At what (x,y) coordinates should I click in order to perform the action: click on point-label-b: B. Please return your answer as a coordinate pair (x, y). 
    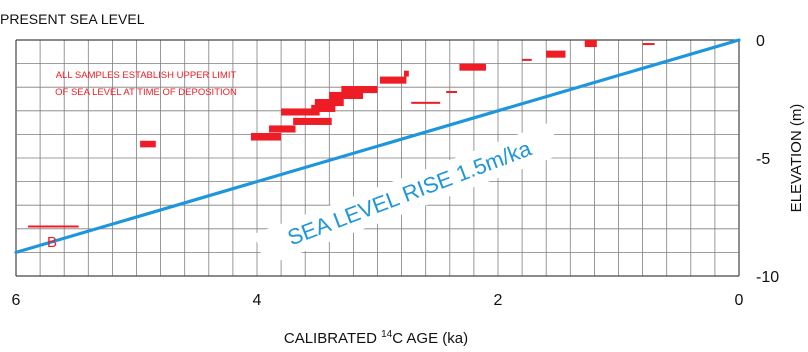
    Looking at the image, I should click on (52, 242).